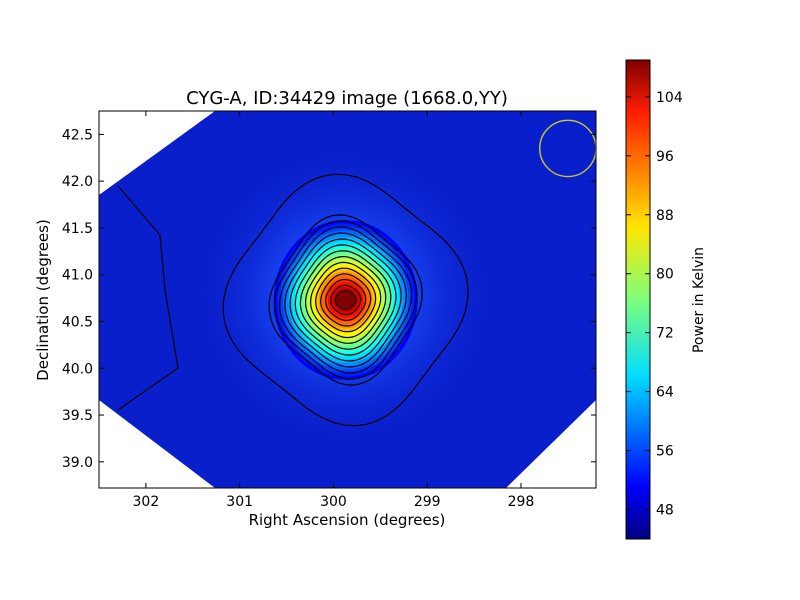 The height and width of the screenshot is (600, 800). What do you see at coordinates (77, 276) in the screenshot?
I see `y-tick-label: 41.0` at bounding box center [77, 276].